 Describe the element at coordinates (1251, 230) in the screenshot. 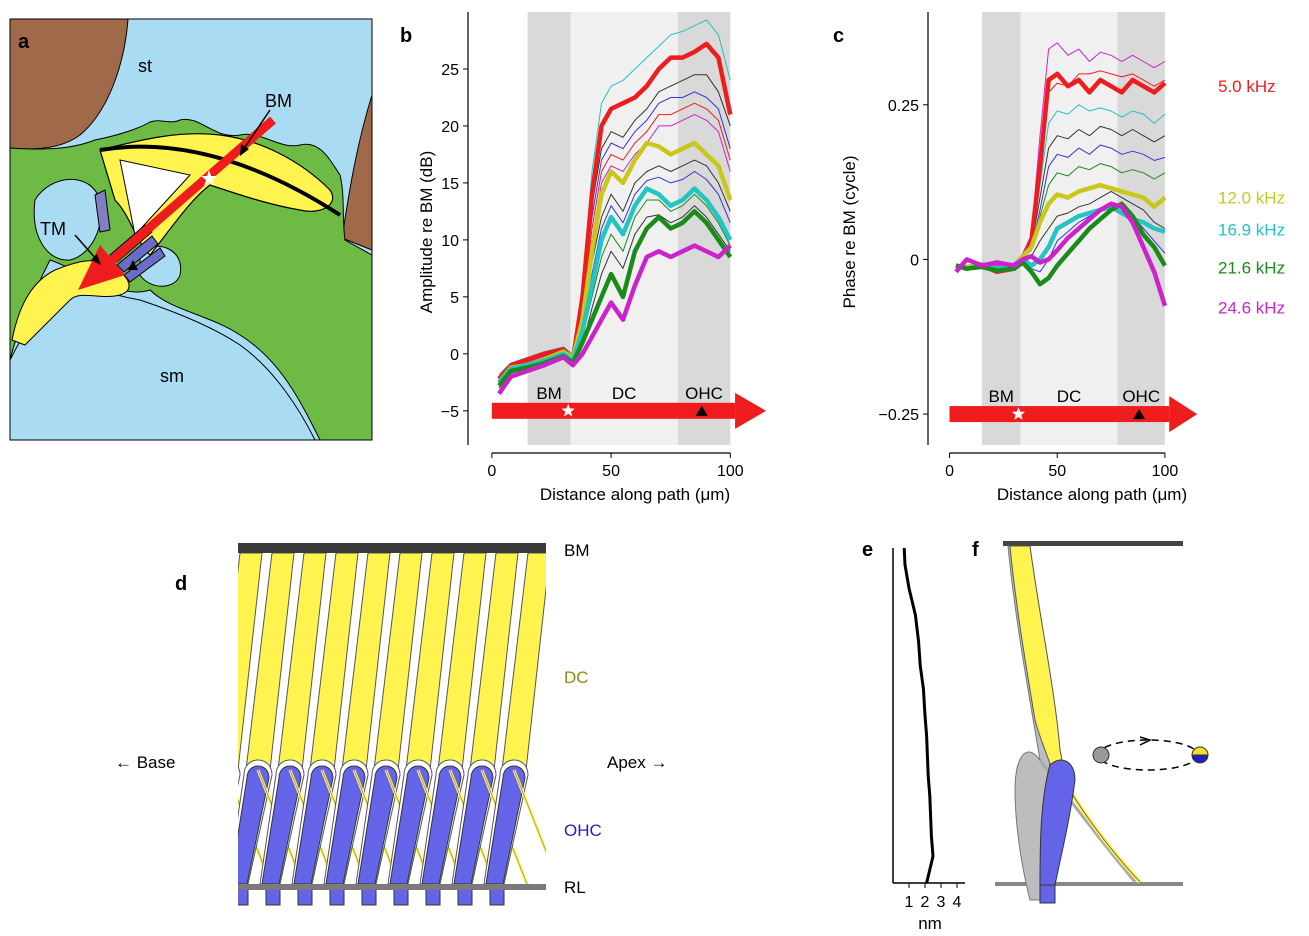

I see `legend-label-16.9khz: 16.9 kHz` at that location.